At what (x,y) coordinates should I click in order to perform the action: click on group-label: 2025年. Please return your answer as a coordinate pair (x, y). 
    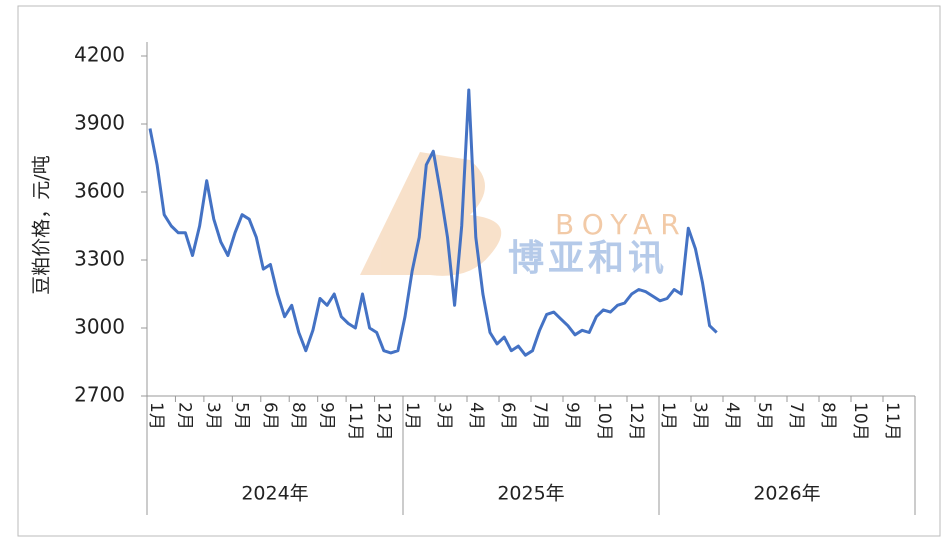
    Looking at the image, I should click on (530, 494).